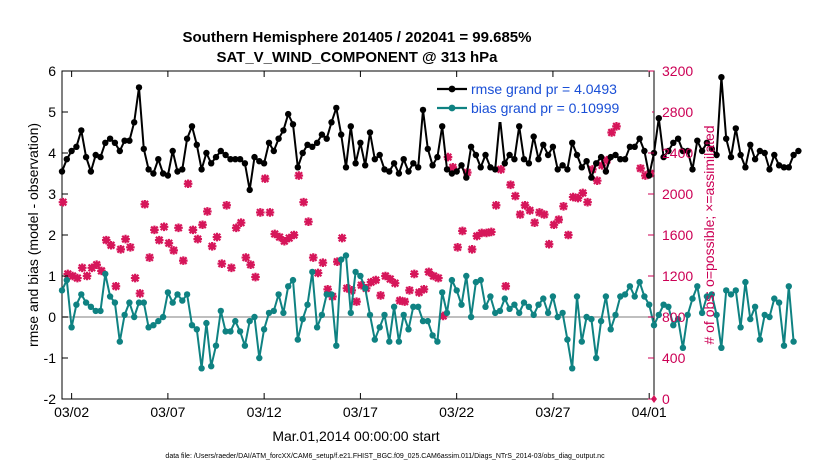  Describe the element at coordinates (677, 276) in the screenshot. I see `y-right-tick-label: 1200` at that location.